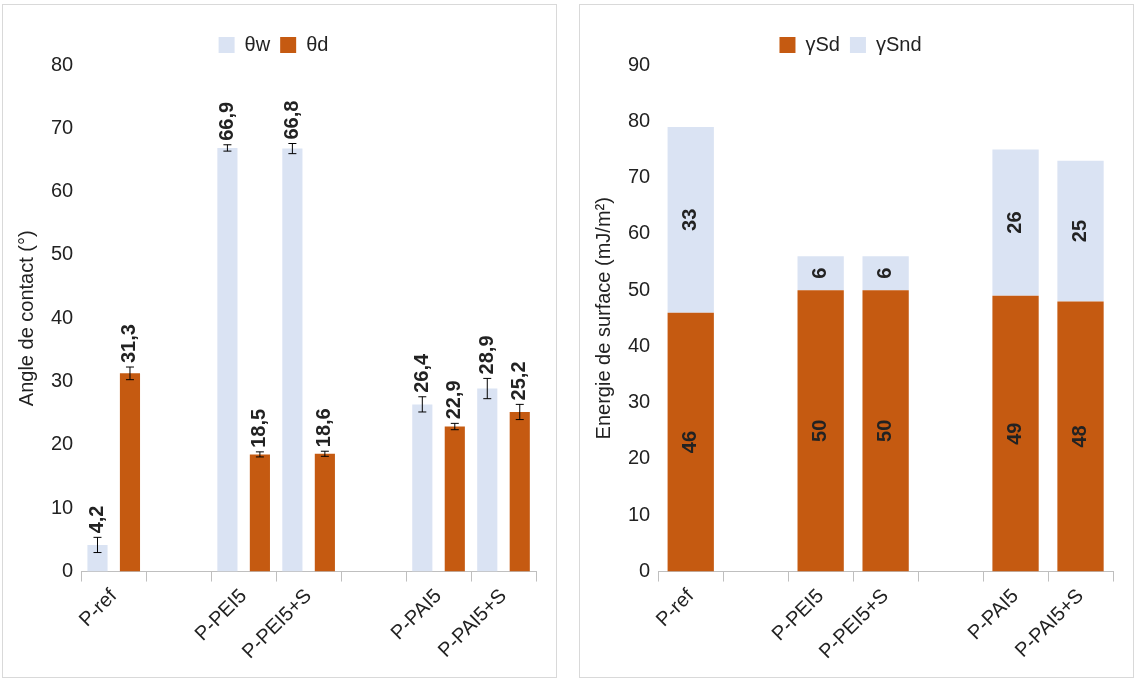 This screenshot has width=1139, height=684. I want to click on data-label: 46, so click(689, 442).